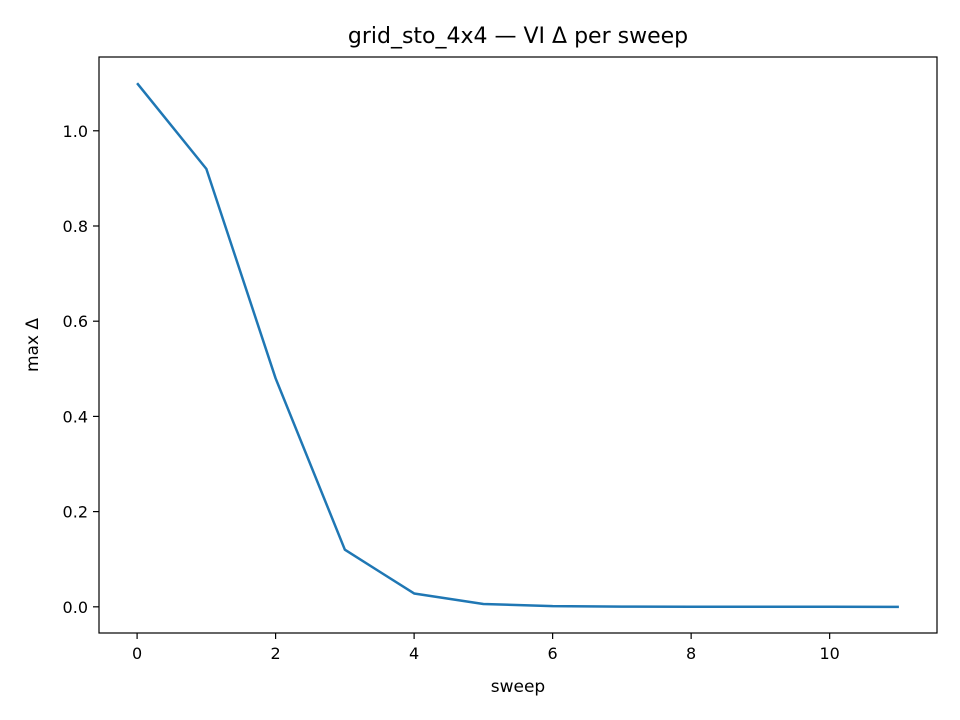 The height and width of the screenshot is (720, 960). What do you see at coordinates (691, 653) in the screenshot?
I see `x-tick-label: 8` at bounding box center [691, 653].